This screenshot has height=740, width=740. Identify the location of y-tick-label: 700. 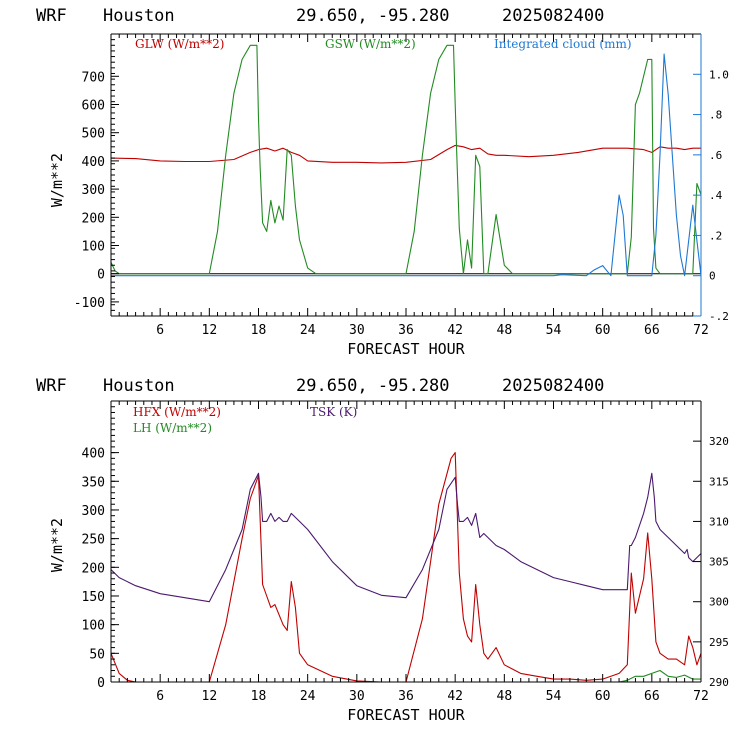
(93, 77).